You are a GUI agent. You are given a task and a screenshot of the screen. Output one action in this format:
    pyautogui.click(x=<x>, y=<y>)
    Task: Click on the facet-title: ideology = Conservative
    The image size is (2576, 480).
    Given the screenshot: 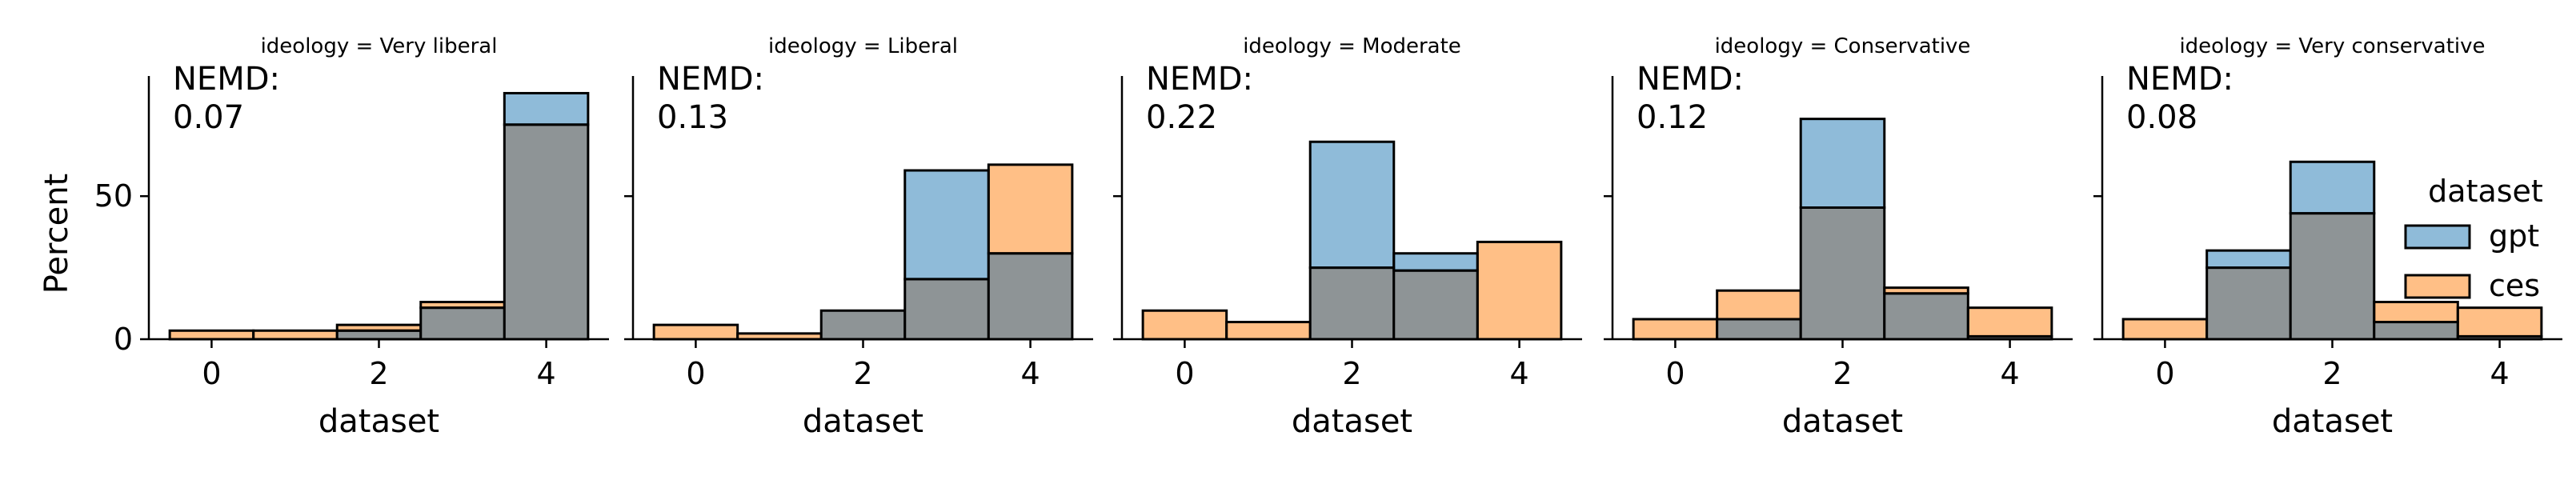 What is the action you would take?
    pyautogui.click(x=1843, y=46)
    